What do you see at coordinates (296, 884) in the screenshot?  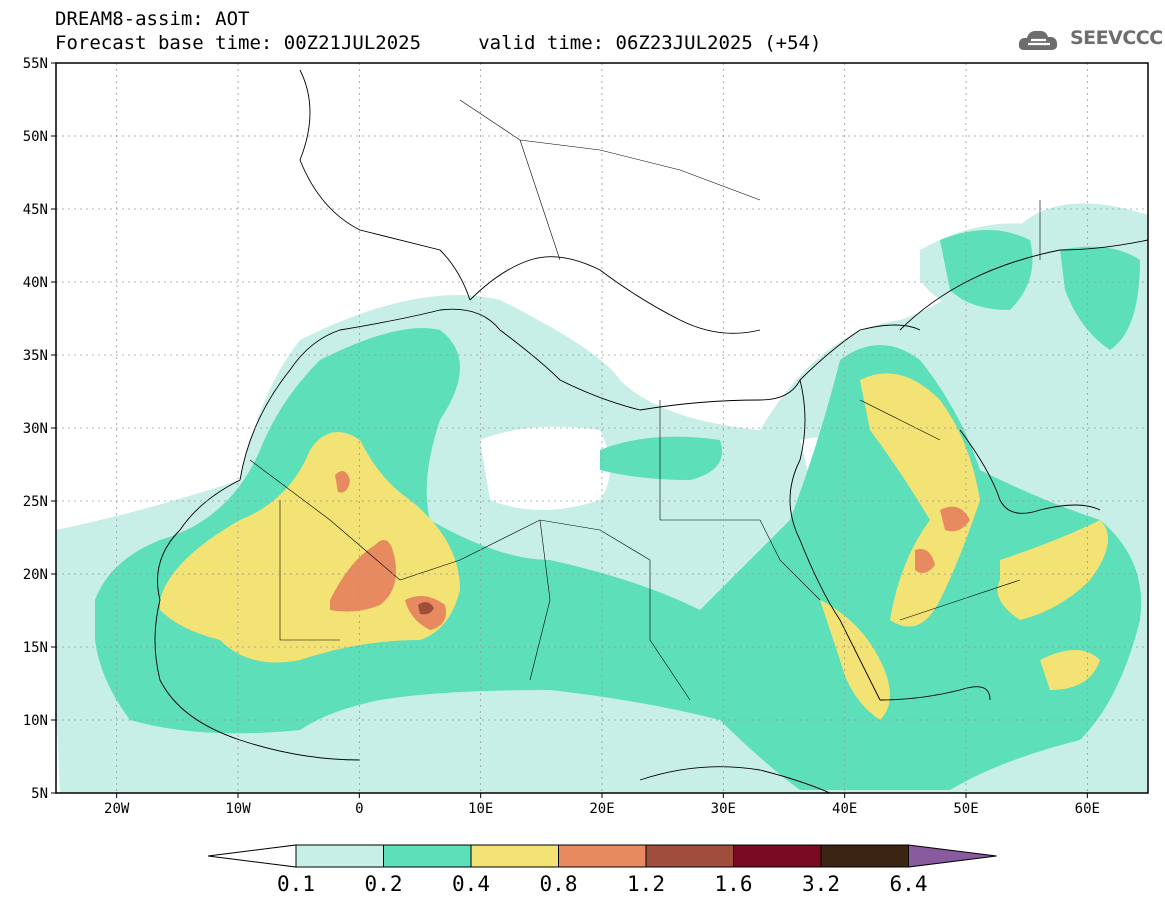 I see `colorbar-level-label: 0.1` at bounding box center [296, 884].